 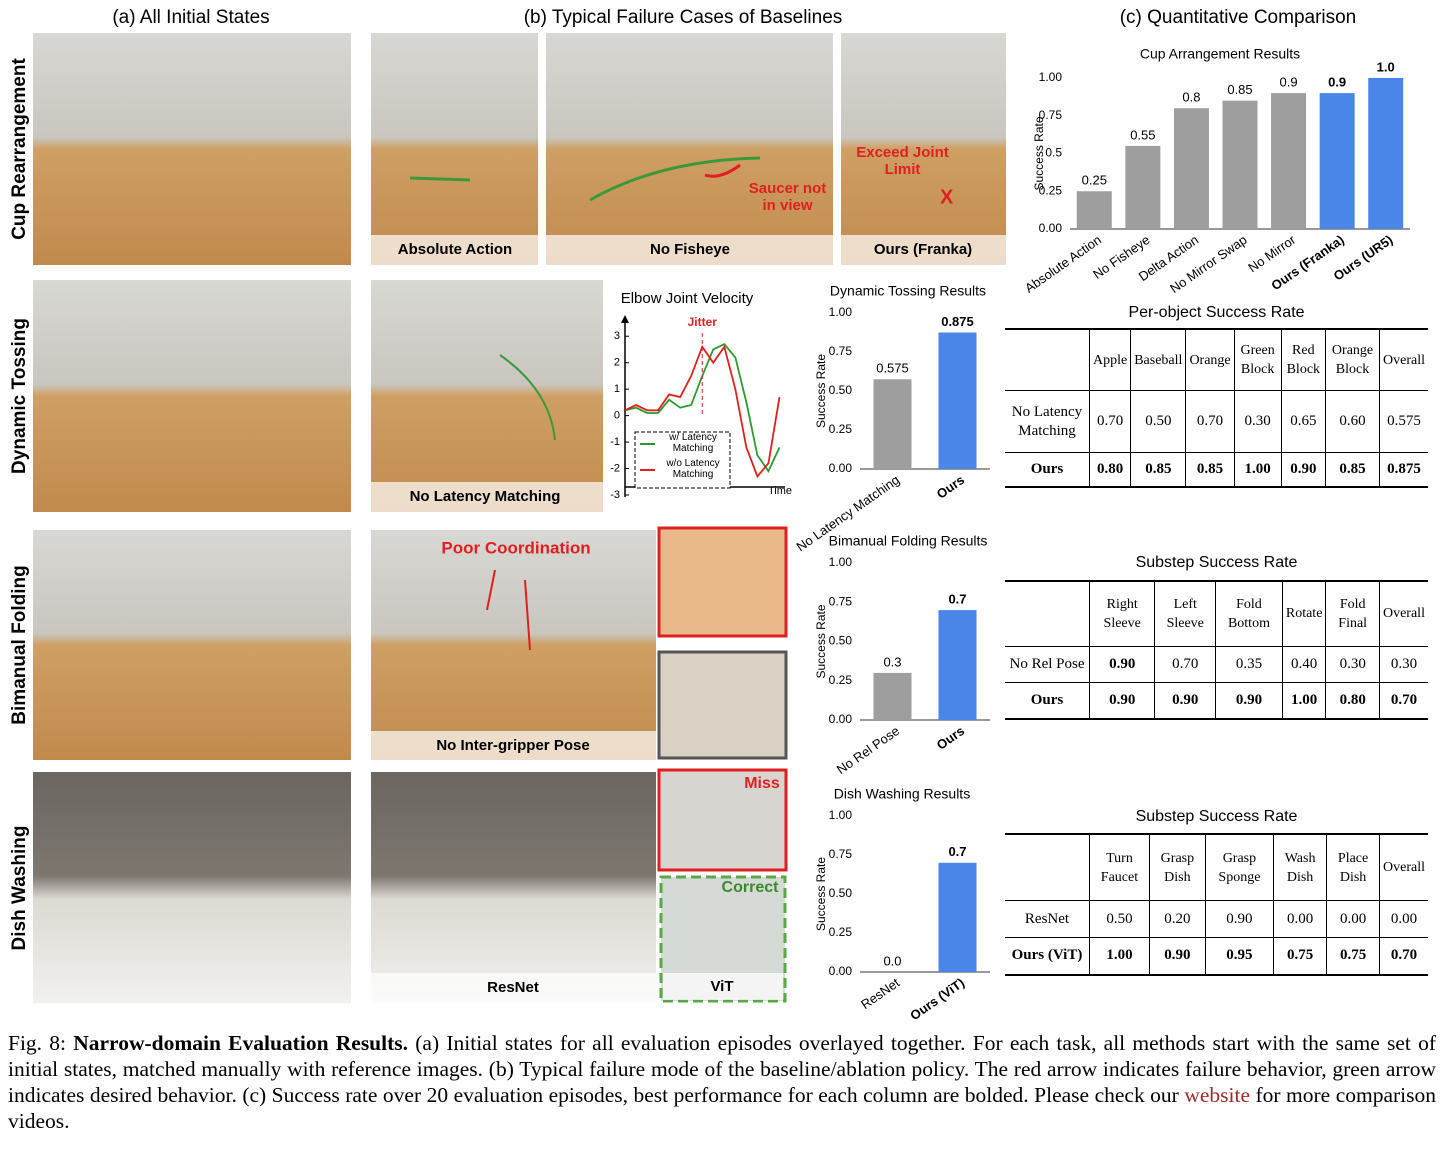 I want to click on annotation: Jitter, so click(x=703, y=322).